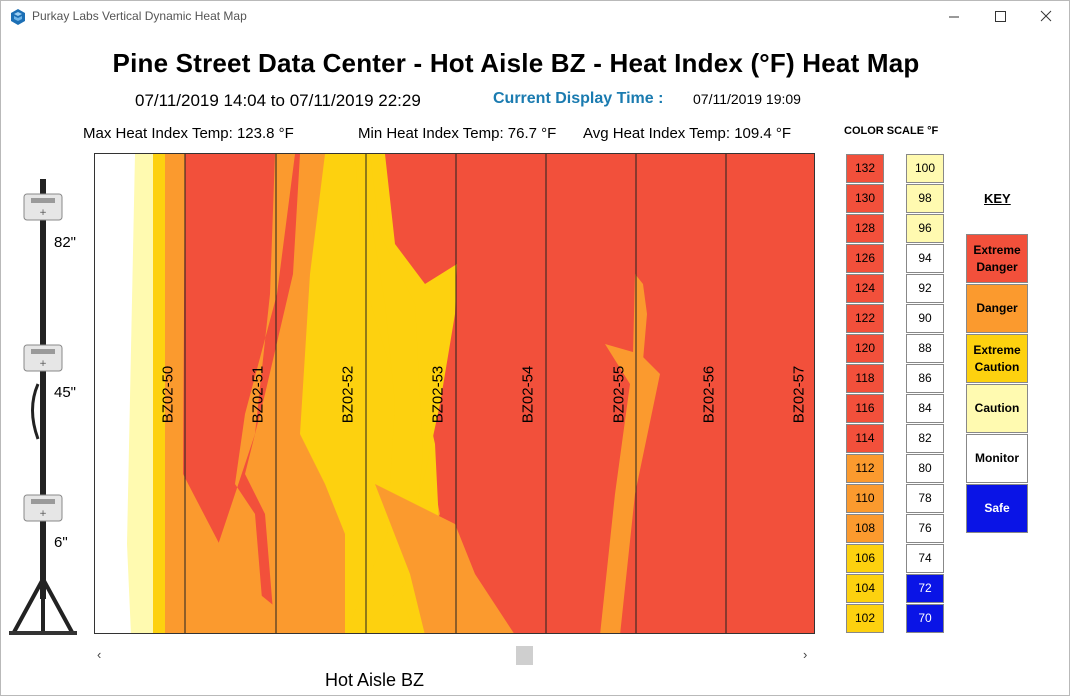 This screenshot has width=1070, height=696. I want to click on color-scale-cell: 114, so click(865, 438).